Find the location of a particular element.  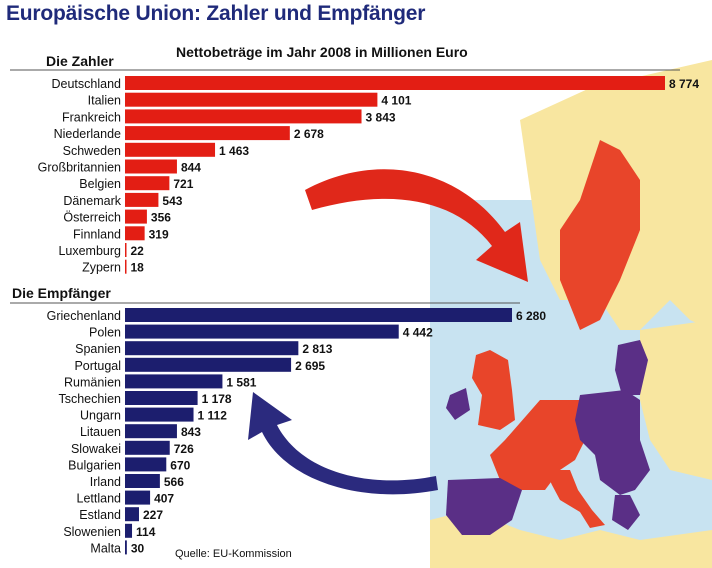

empf-value-label-6: 1 112 is located at coordinates (213, 416).